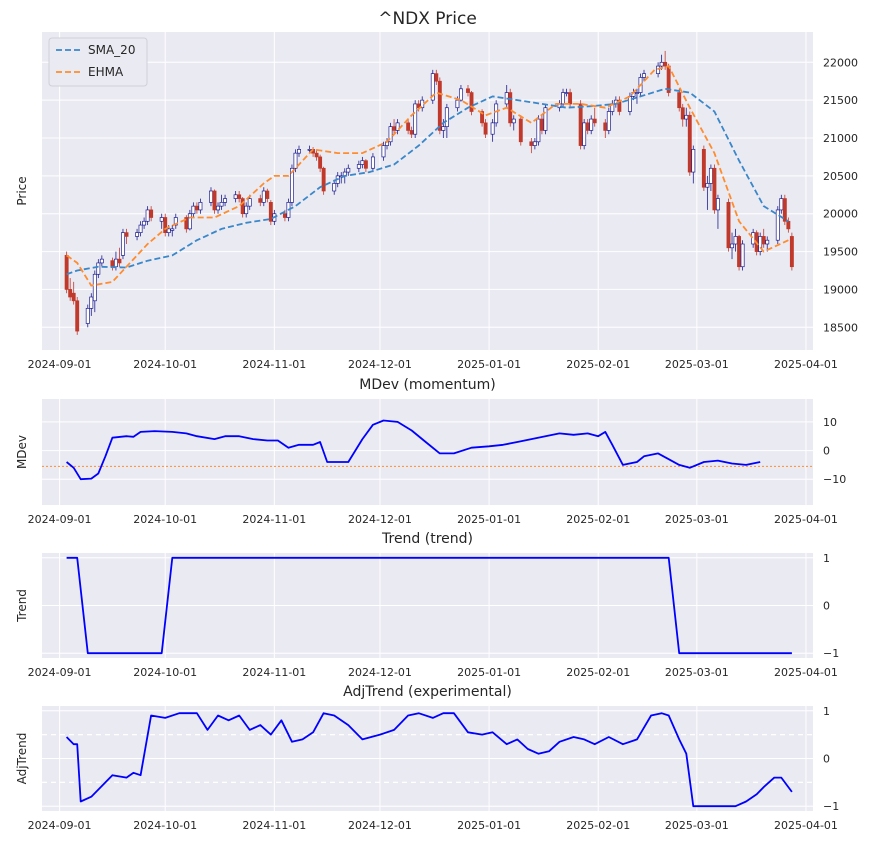  I want to click on trend-chart-title: Trend (trend), so click(427, 539).